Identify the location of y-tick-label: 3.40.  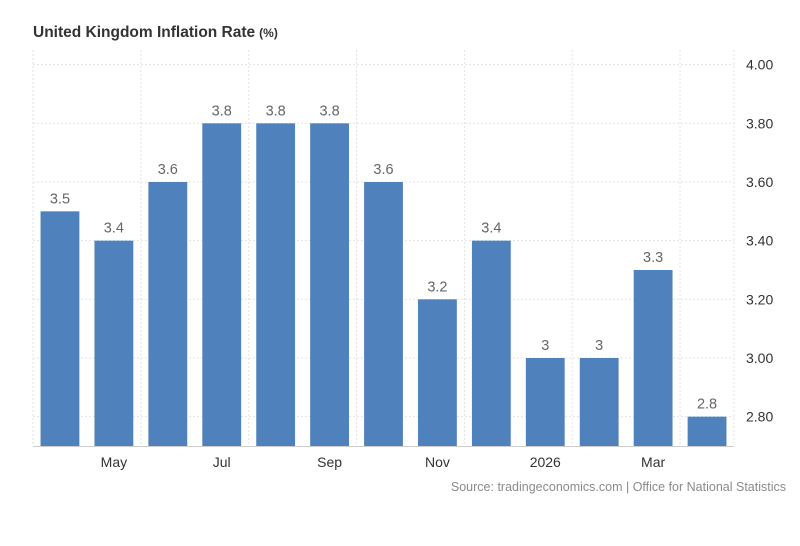
(759, 241).